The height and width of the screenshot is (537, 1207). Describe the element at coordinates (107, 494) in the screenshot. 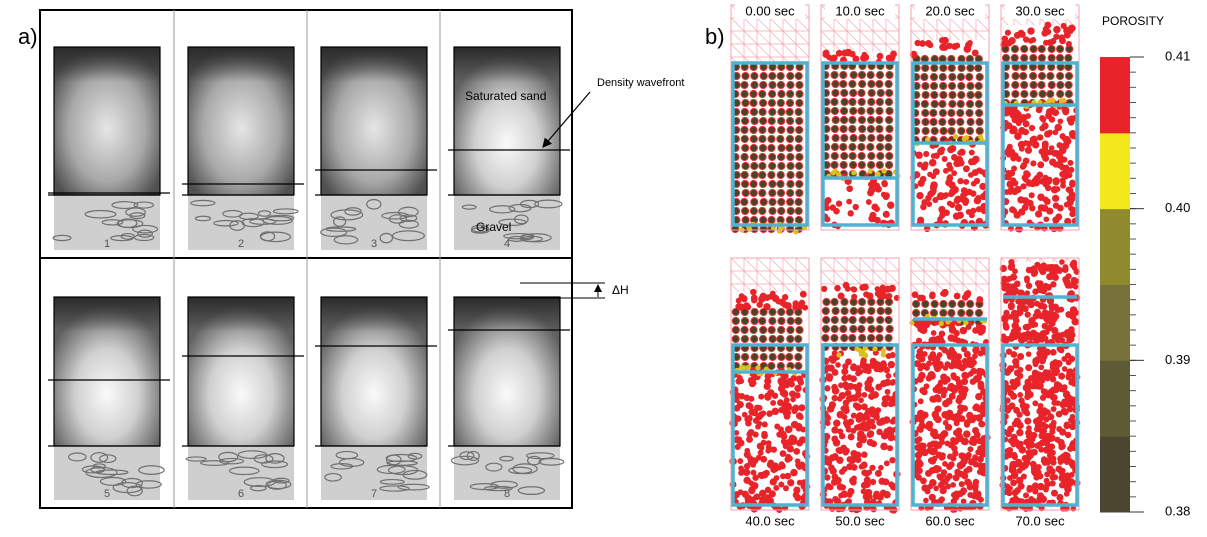

I see `frame-number: 5` at that location.